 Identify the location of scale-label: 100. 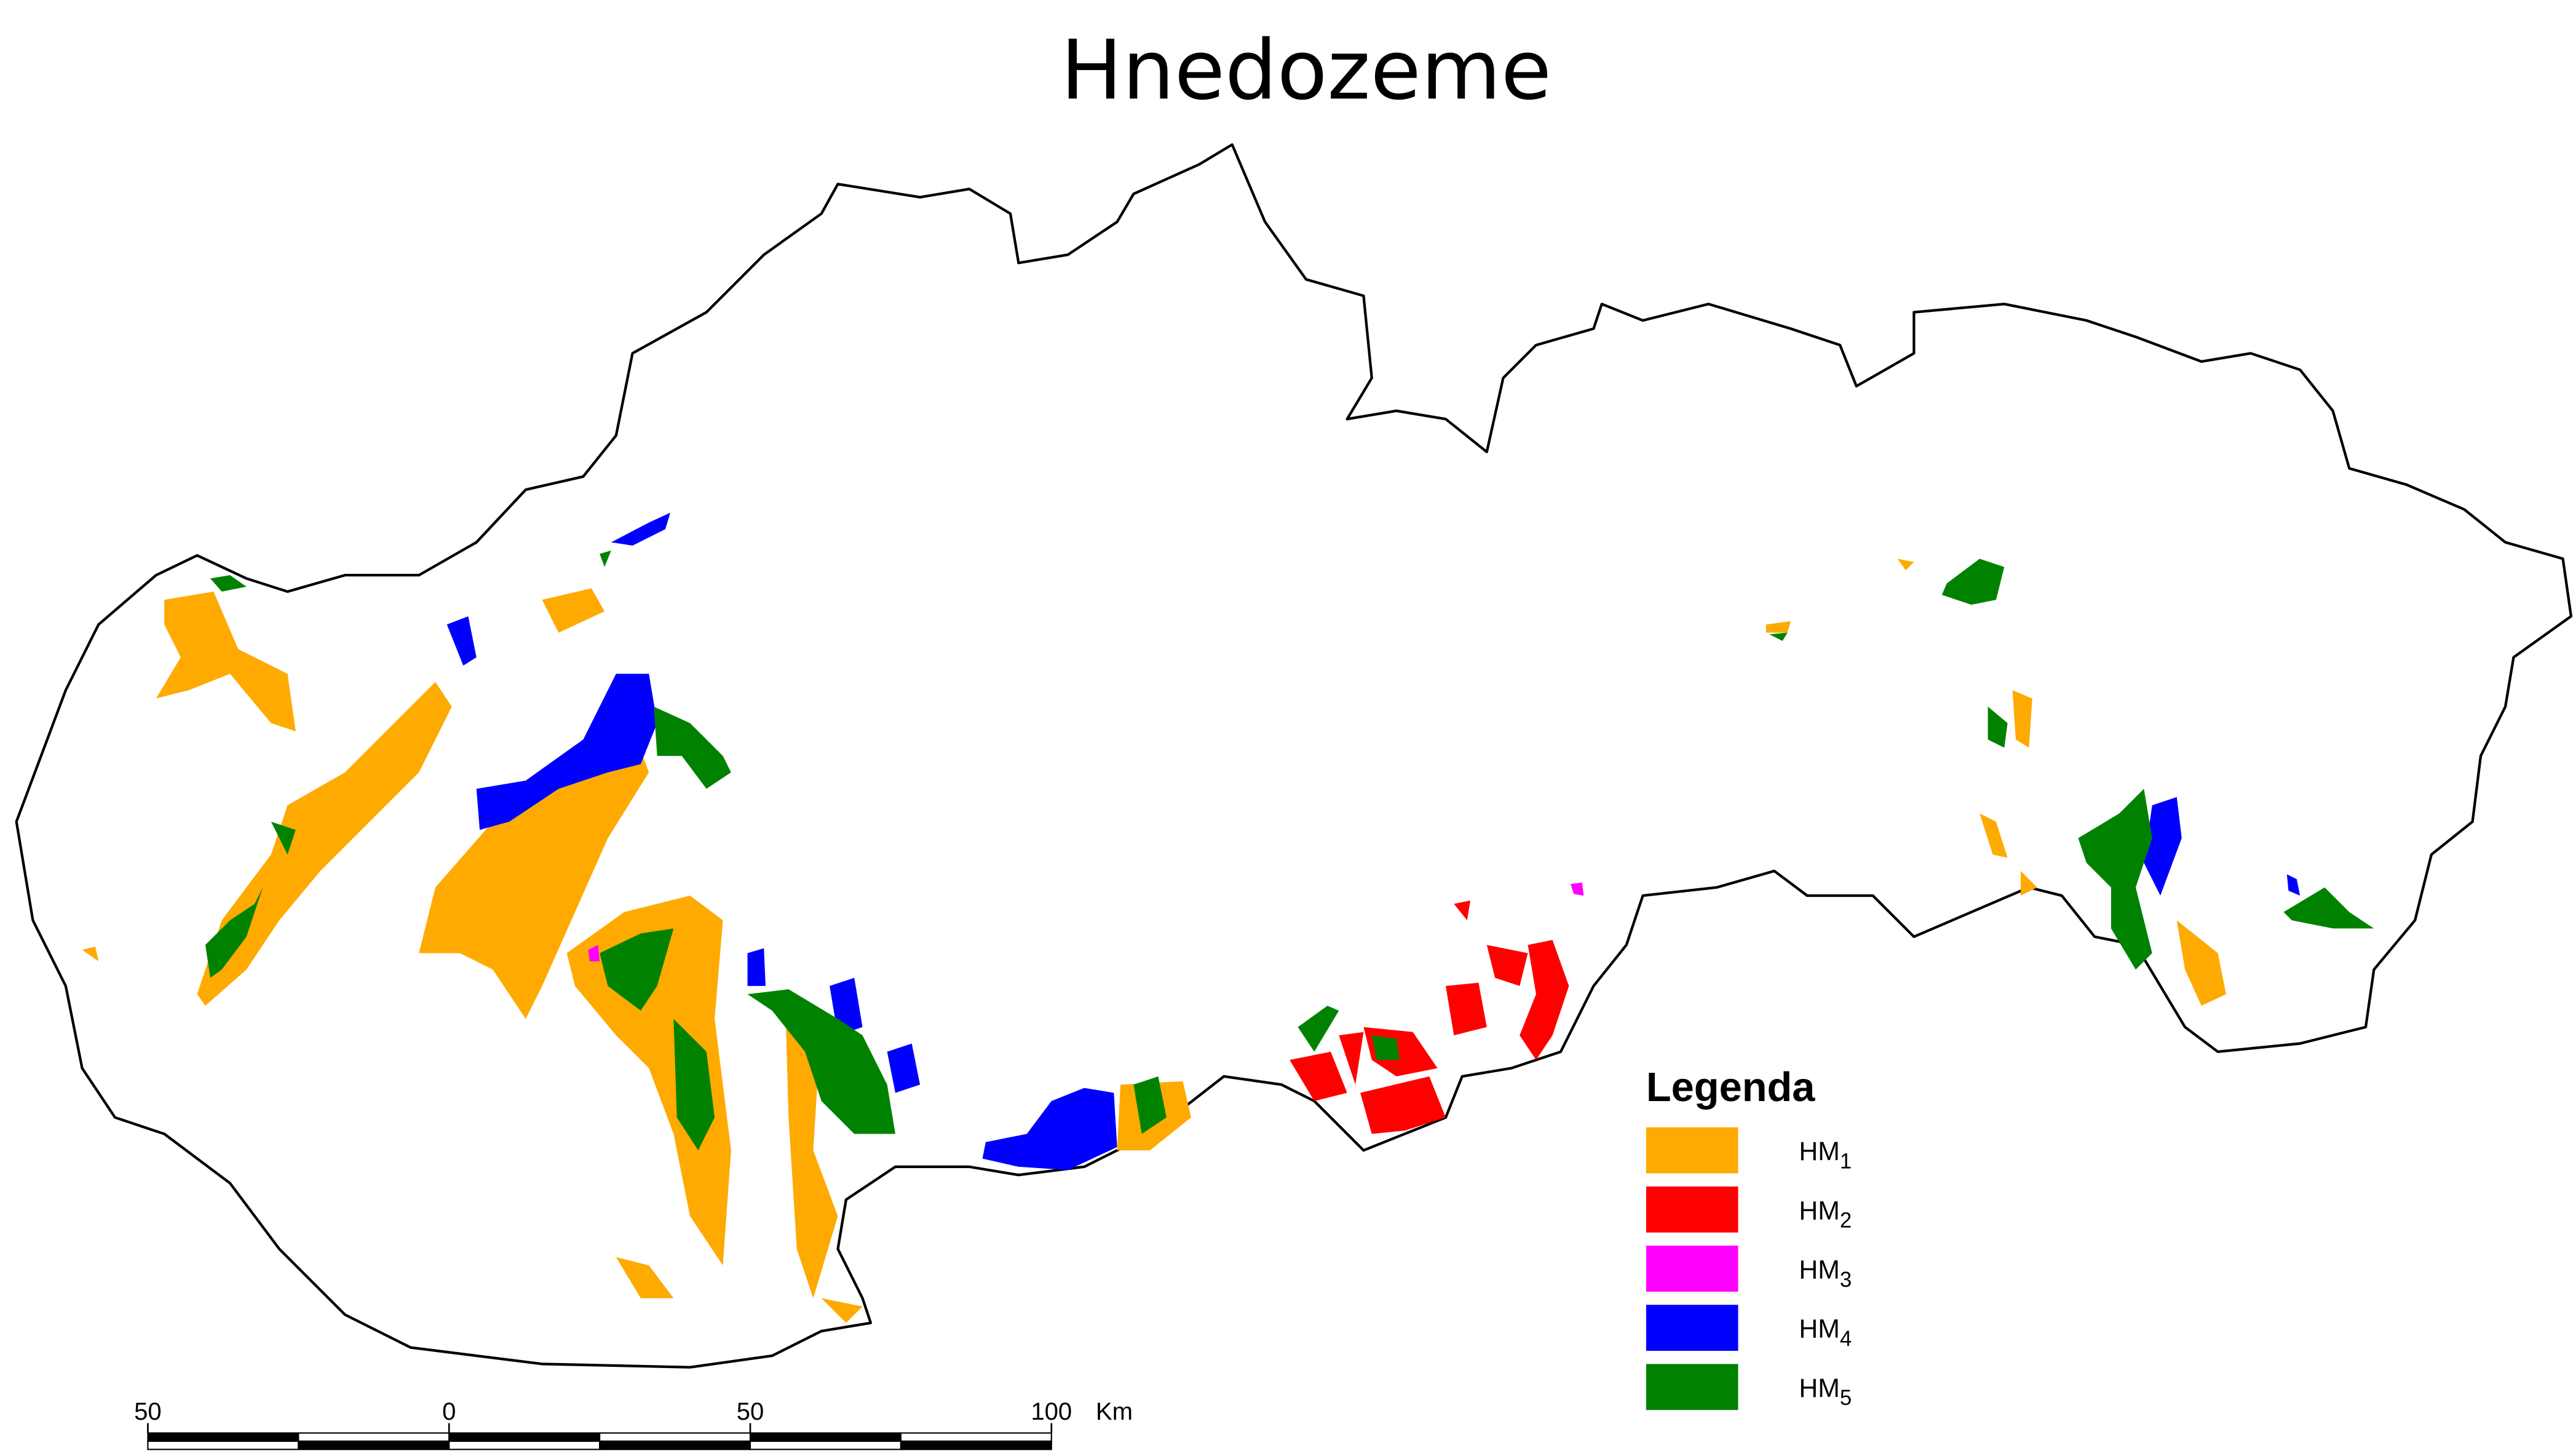
(1051, 1412).